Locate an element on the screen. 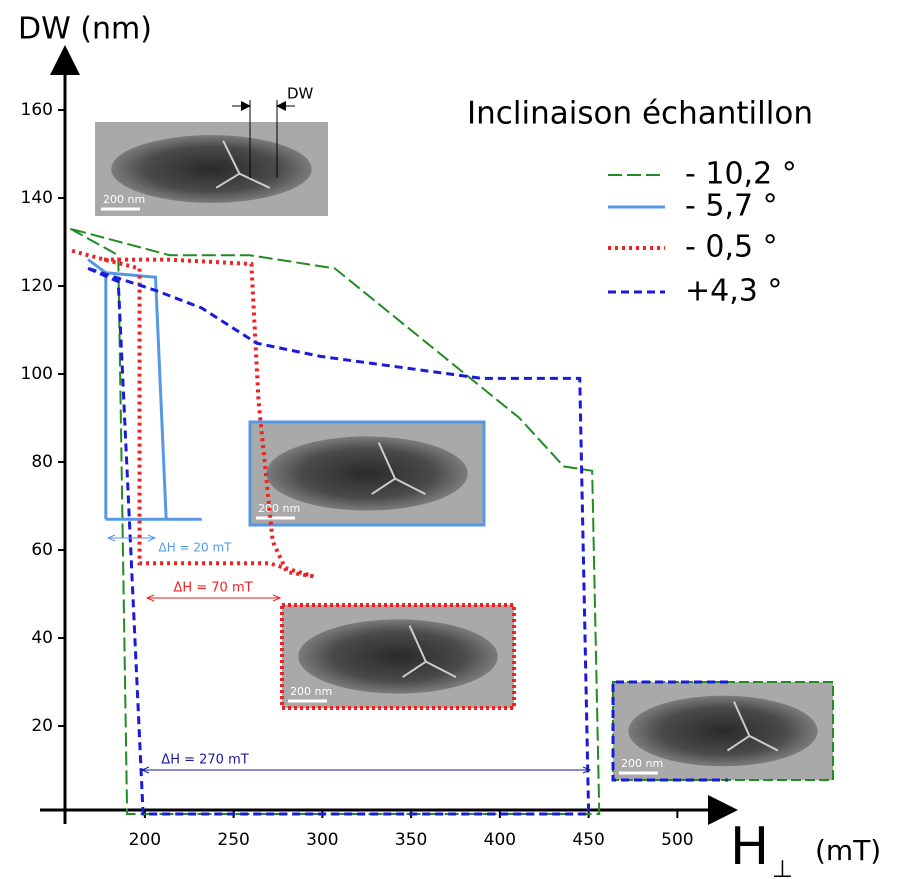 The image size is (900, 879). x-tick-label: 400 is located at coordinates (500, 840).